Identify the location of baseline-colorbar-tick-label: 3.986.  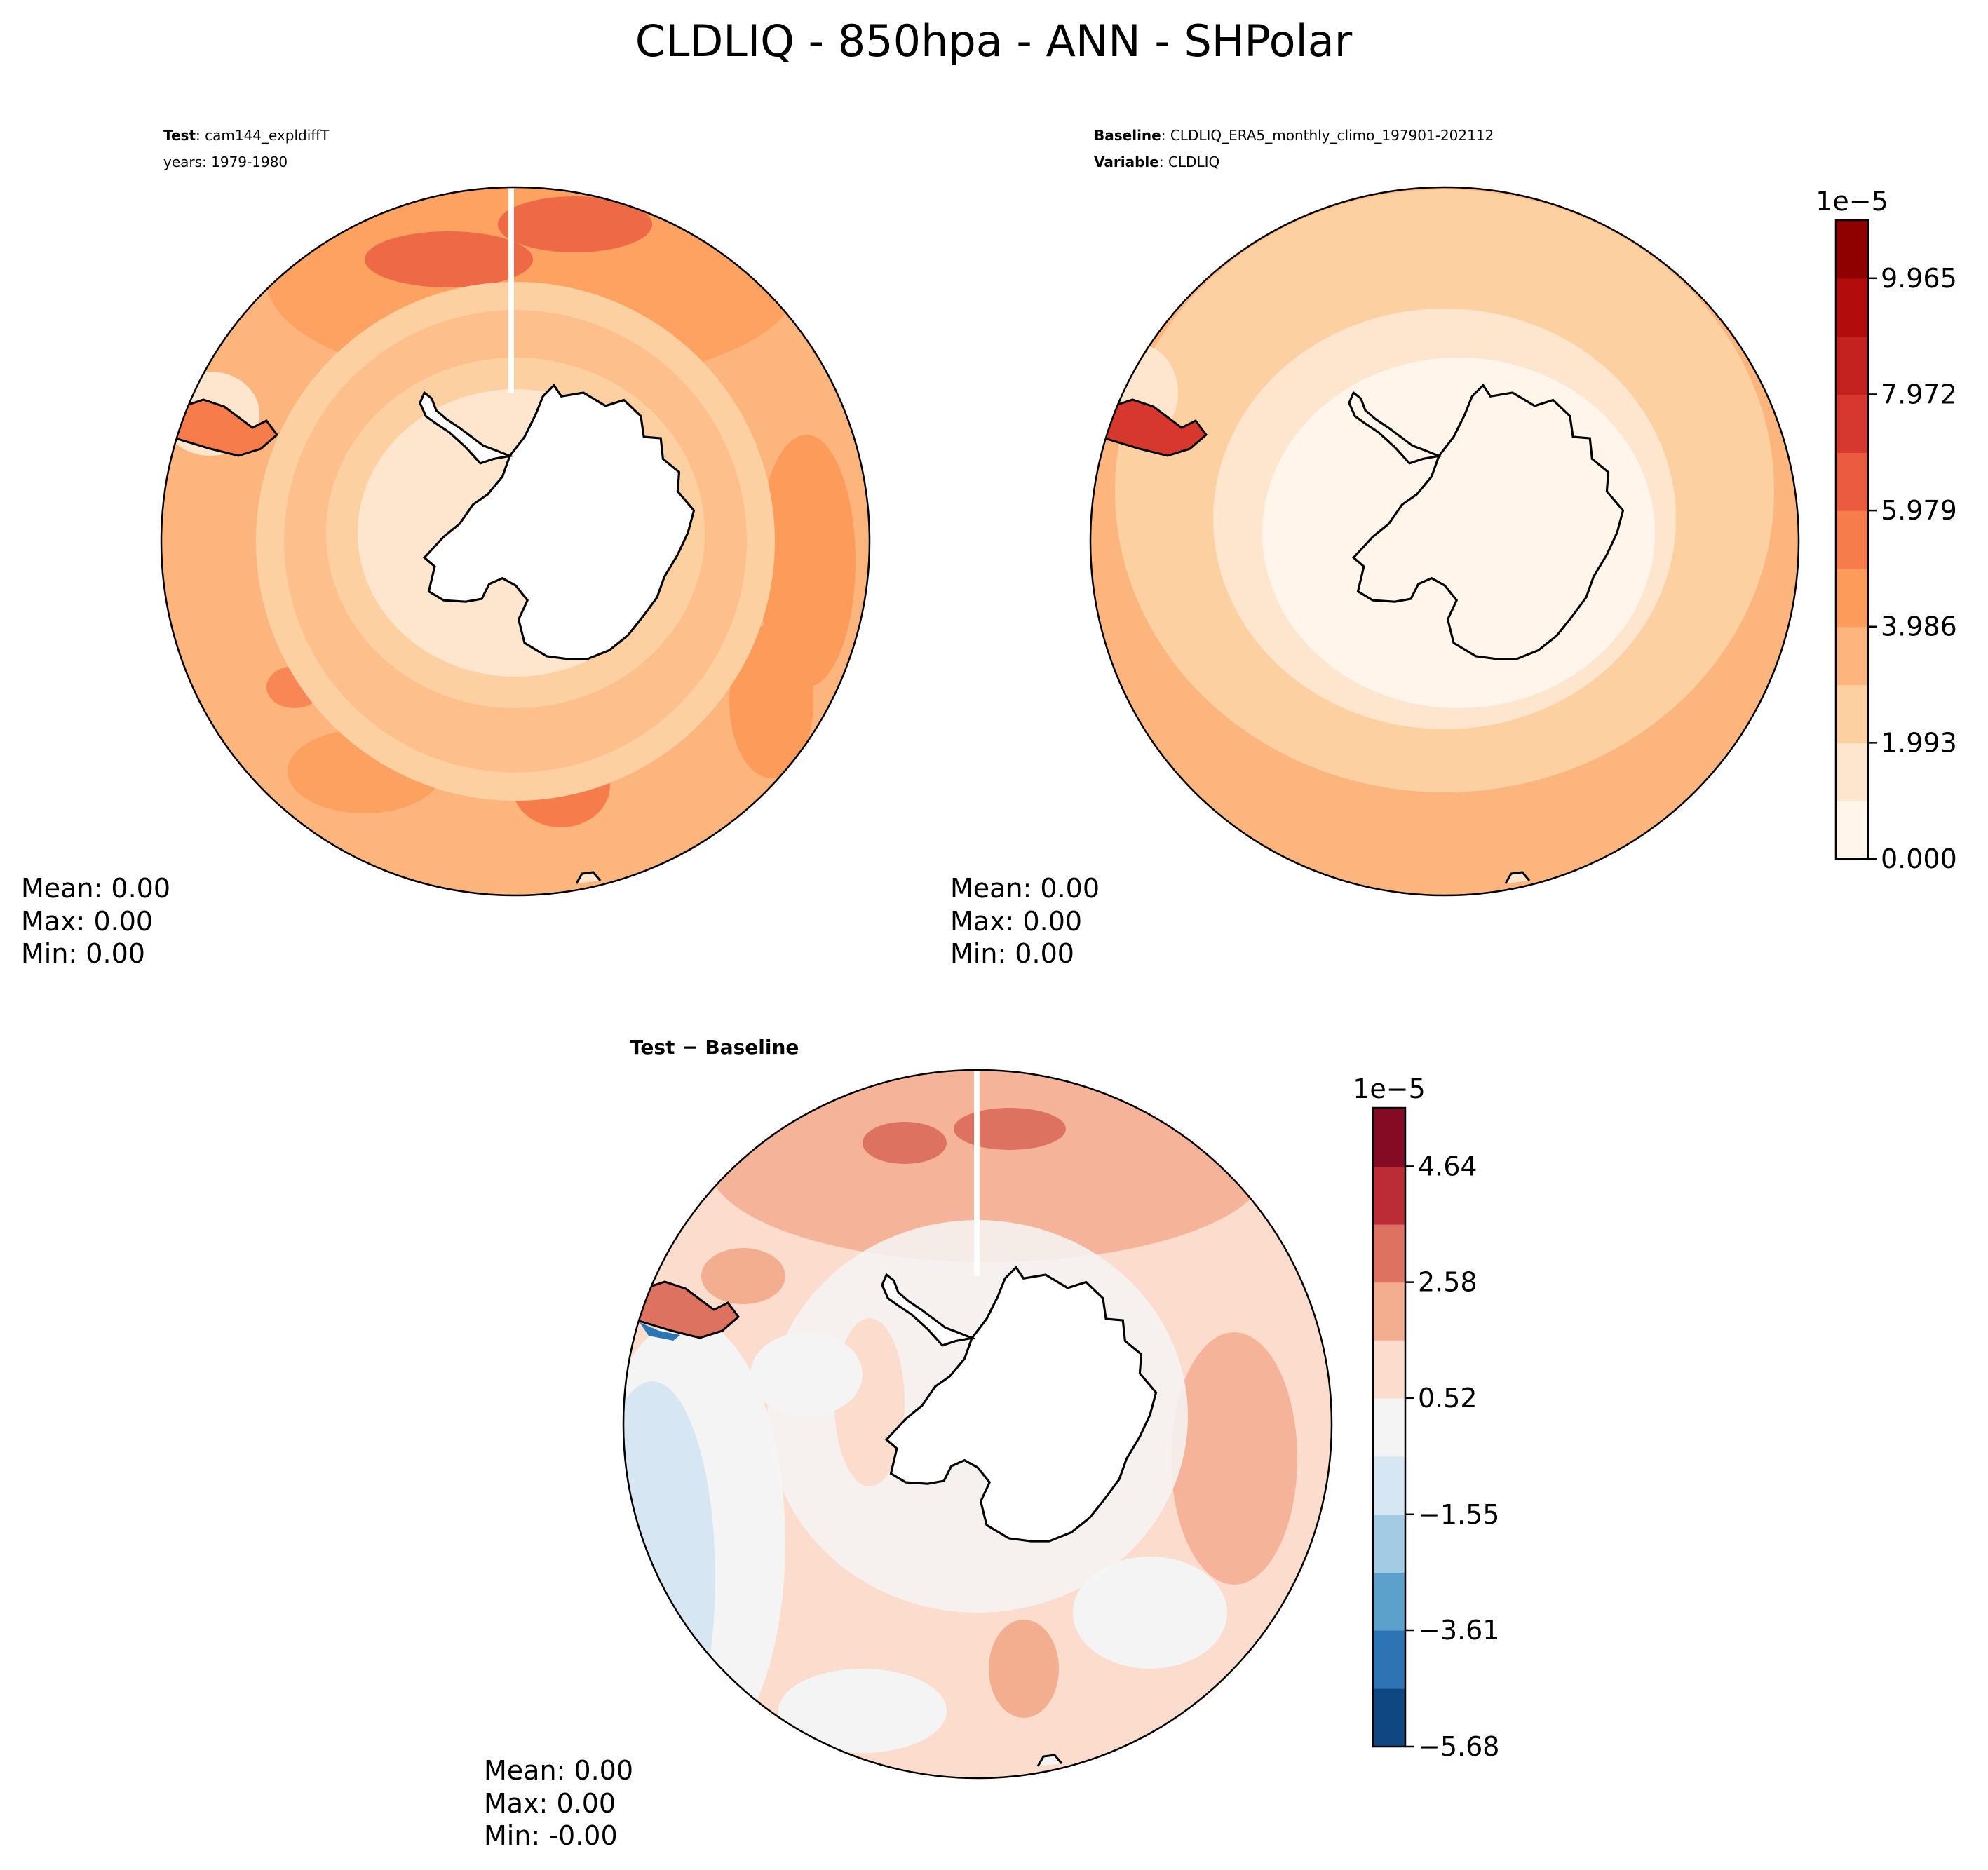
(1919, 626).